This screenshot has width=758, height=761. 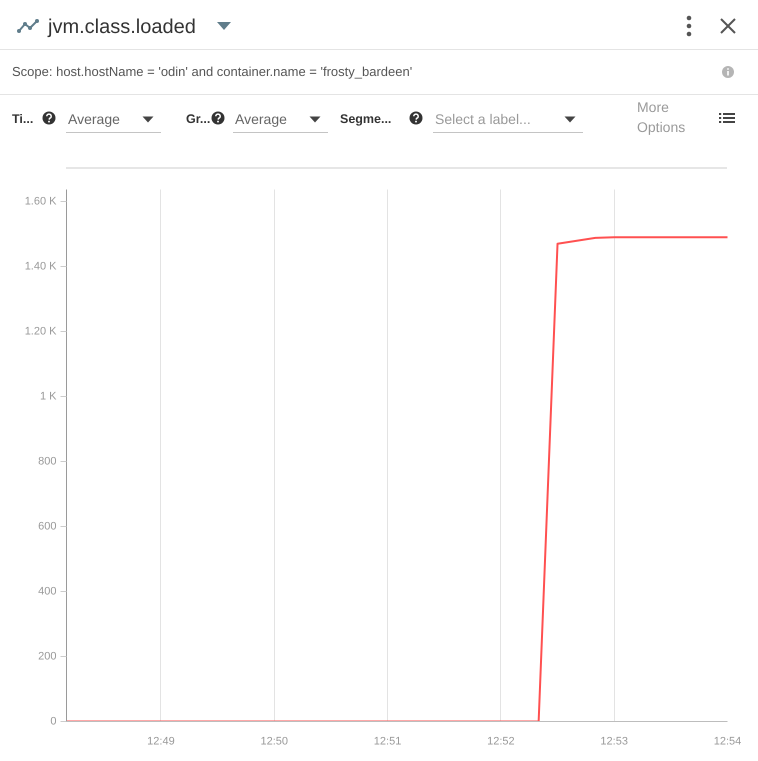 I want to click on y-tick-label: 1.60 K, so click(x=41, y=202).